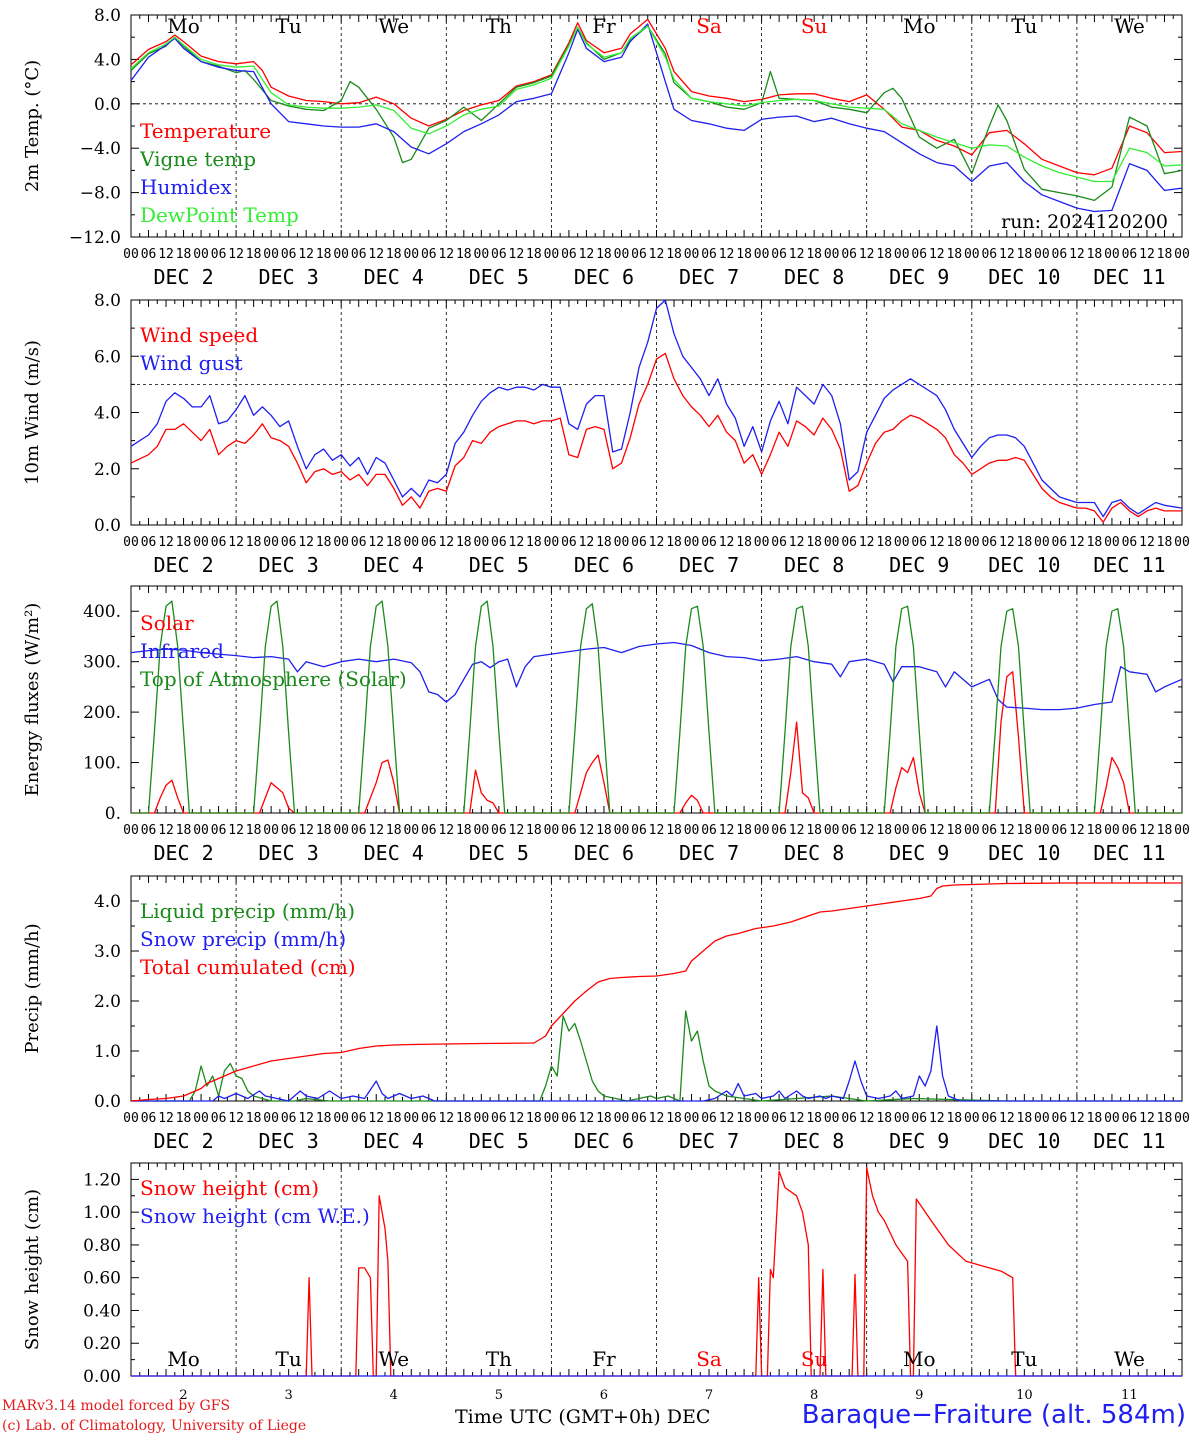  I want to click on date-label: DEC 9, so click(919, 565).